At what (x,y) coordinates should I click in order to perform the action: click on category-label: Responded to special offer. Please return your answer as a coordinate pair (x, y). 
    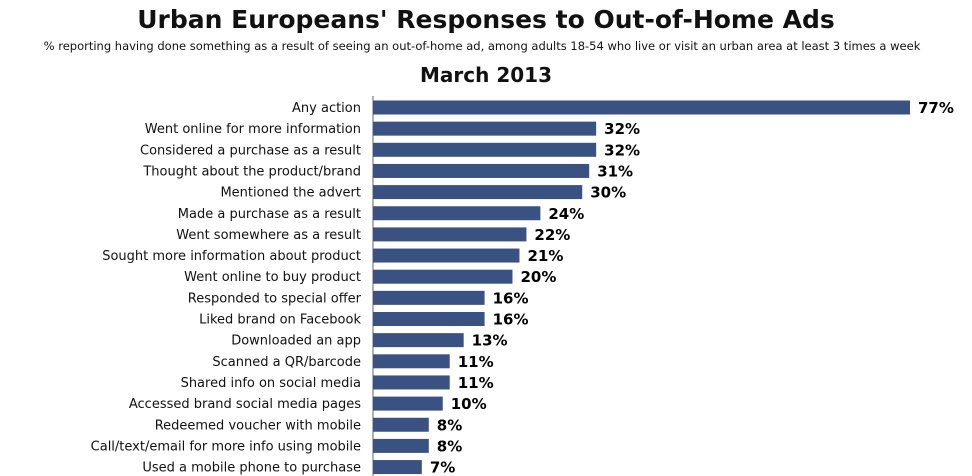
    Looking at the image, I should click on (275, 298).